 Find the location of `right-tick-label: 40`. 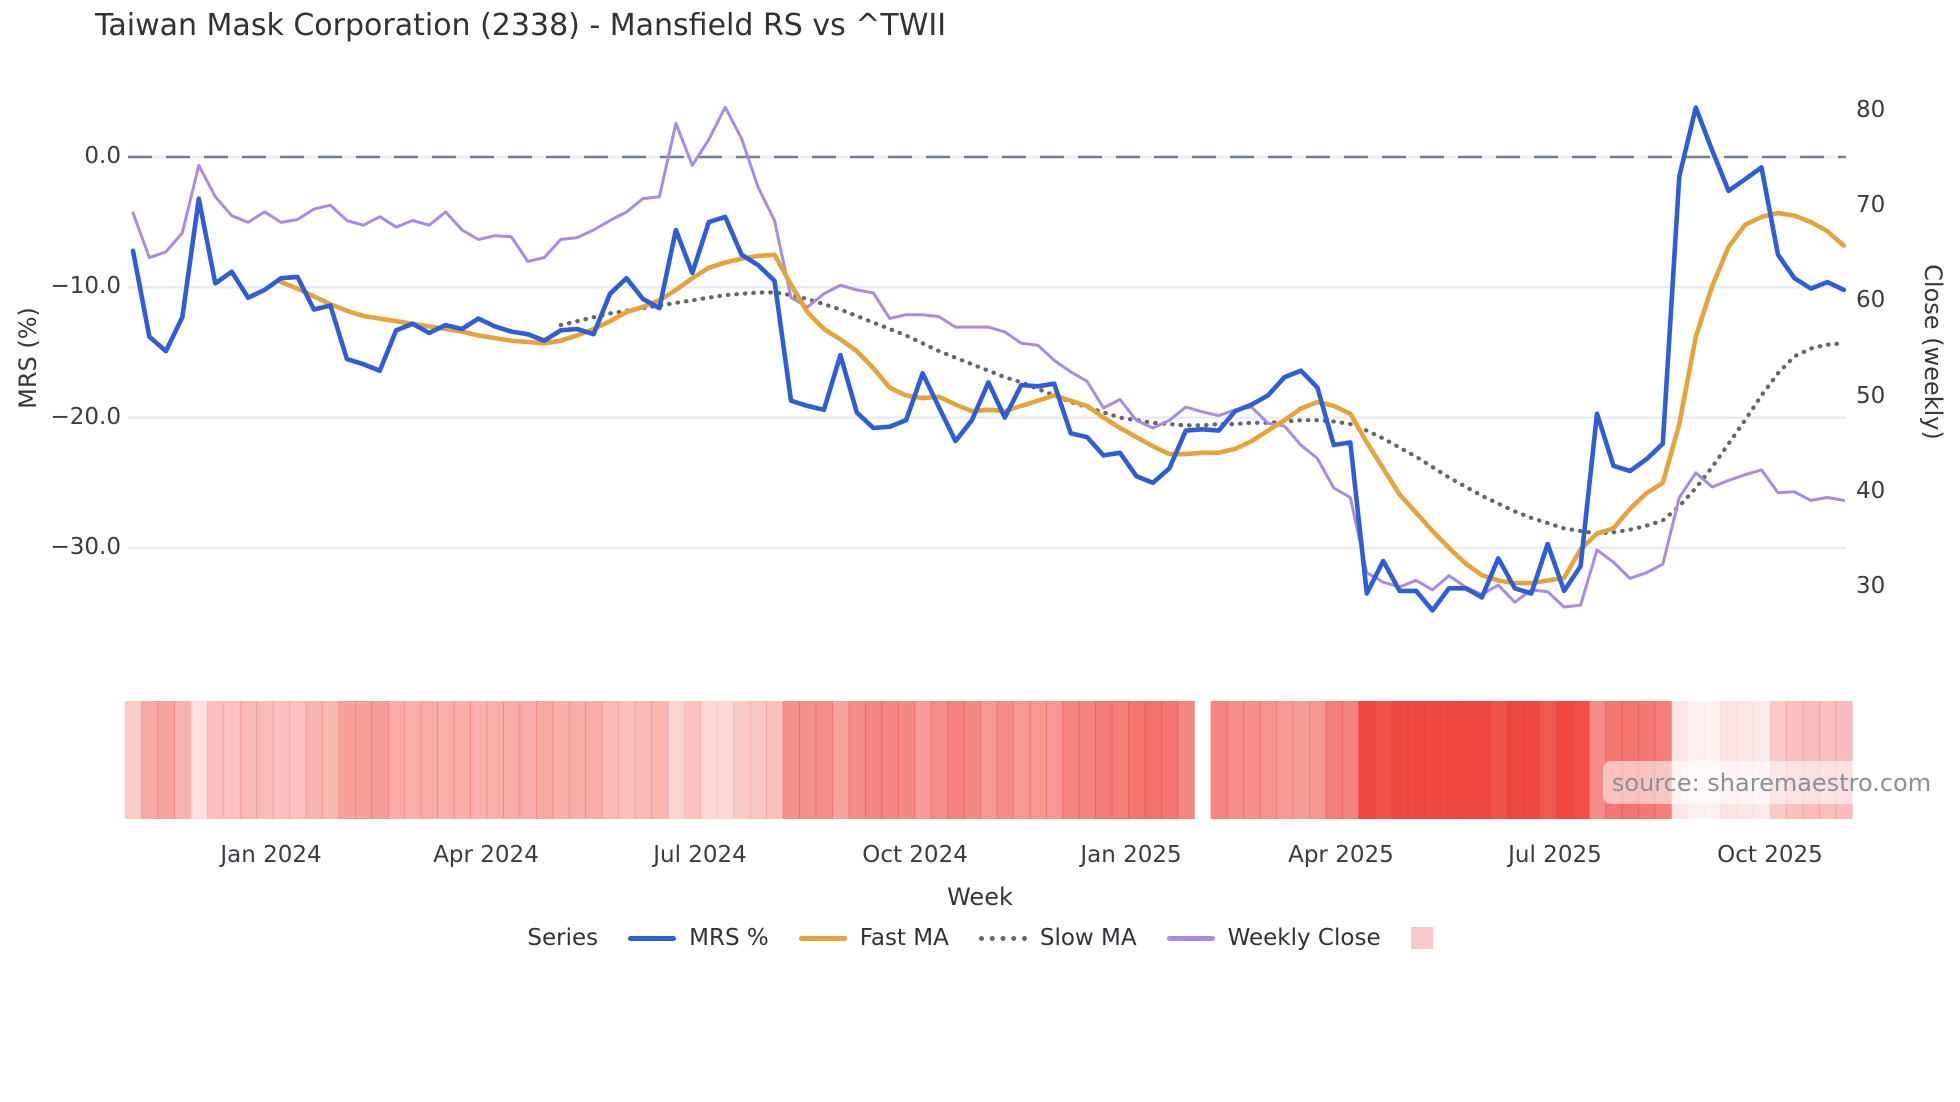

right-tick-label: 40 is located at coordinates (1871, 490).